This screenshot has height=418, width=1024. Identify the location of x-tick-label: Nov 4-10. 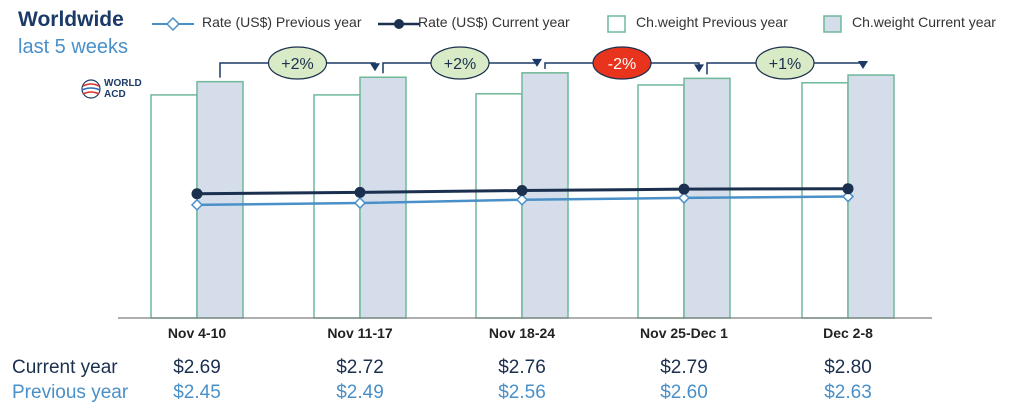
(197, 333).